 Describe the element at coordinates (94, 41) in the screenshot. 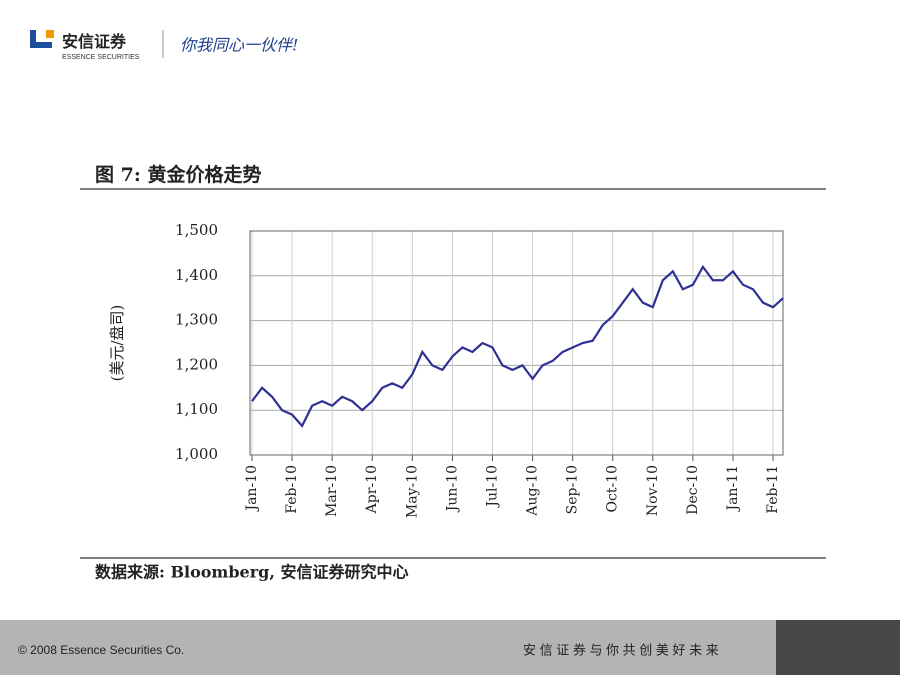

I see `brand: 安信证券` at that location.